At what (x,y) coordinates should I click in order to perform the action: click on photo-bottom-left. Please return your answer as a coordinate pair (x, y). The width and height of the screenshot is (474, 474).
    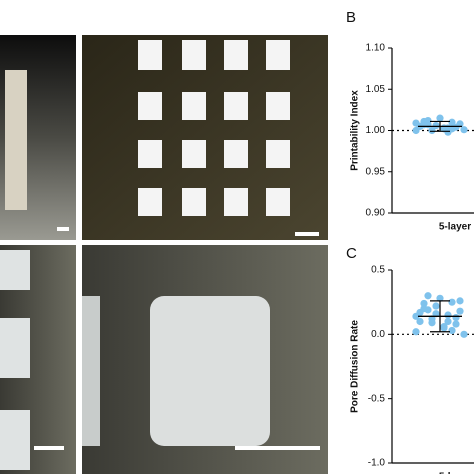
    Looking at the image, I should click on (38, 359).